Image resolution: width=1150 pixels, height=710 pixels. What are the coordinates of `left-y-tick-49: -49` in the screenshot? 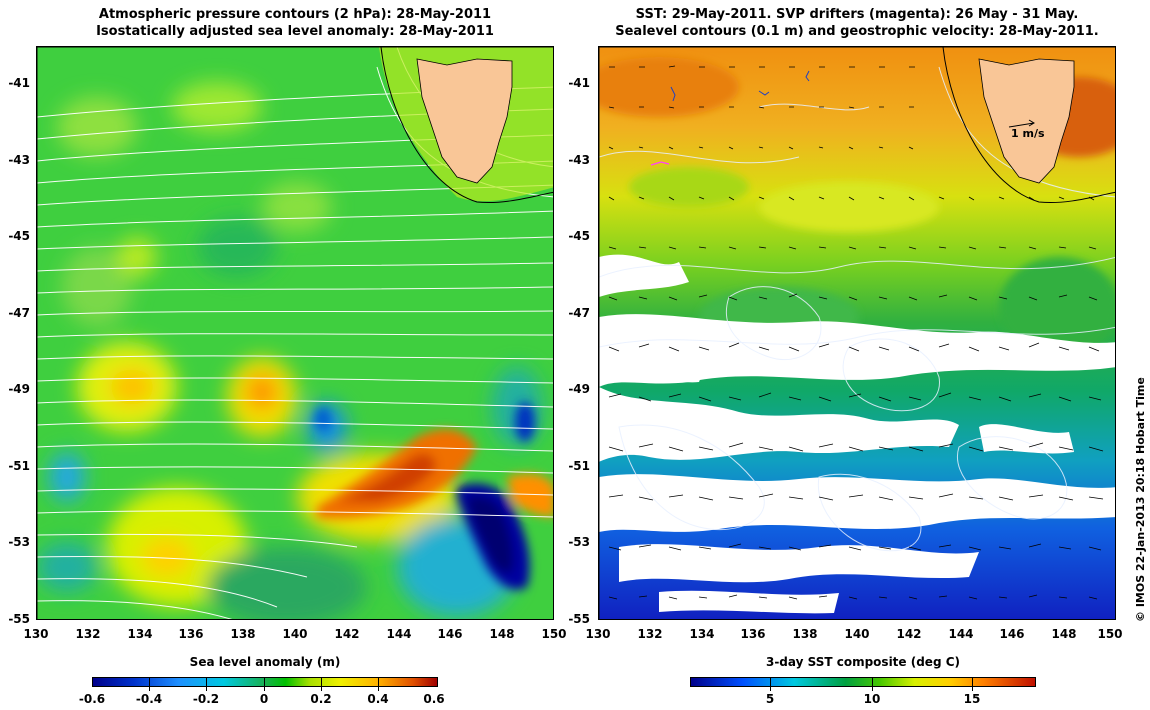 It's located at (19, 389).